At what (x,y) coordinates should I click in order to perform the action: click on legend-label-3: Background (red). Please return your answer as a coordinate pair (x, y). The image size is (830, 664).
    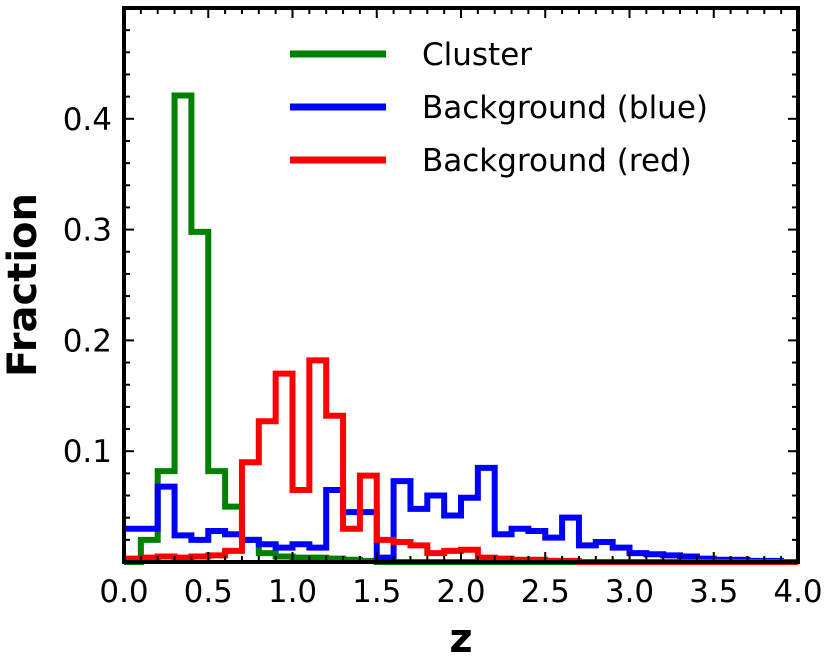
    Looking at the image, I should click on (557, 161).